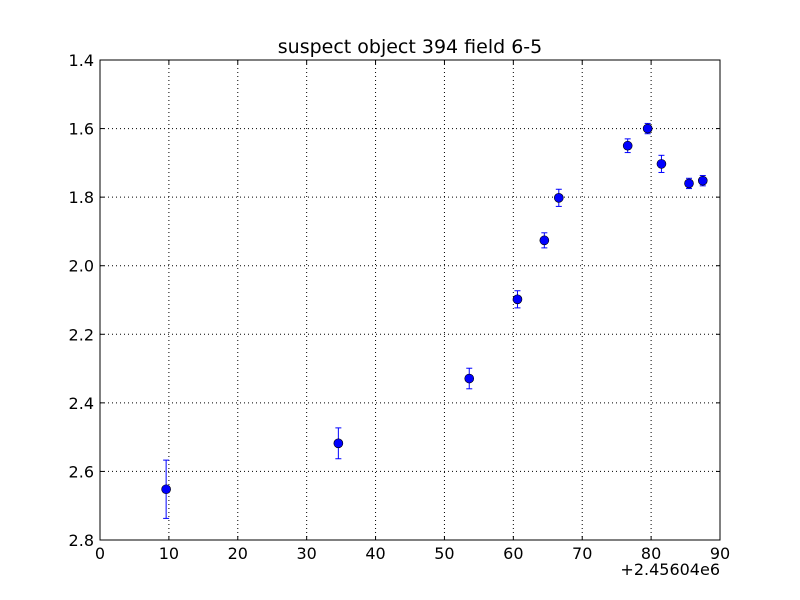 This screenshot has width=800, height=600. What do you see at coordinates (81, 334) in the screenshot?
I see `y-tick-label: 2.2` at bounding box center [81, 334].